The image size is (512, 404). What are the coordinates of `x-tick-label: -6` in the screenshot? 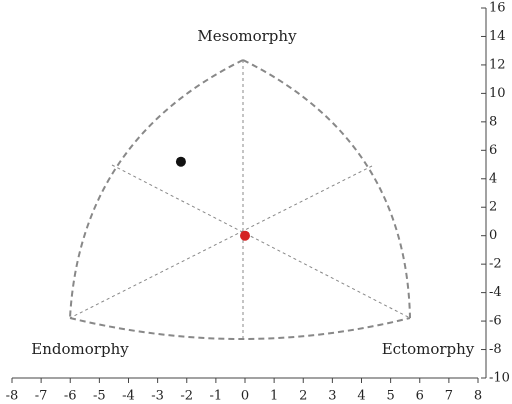 It's located at (70, 396).